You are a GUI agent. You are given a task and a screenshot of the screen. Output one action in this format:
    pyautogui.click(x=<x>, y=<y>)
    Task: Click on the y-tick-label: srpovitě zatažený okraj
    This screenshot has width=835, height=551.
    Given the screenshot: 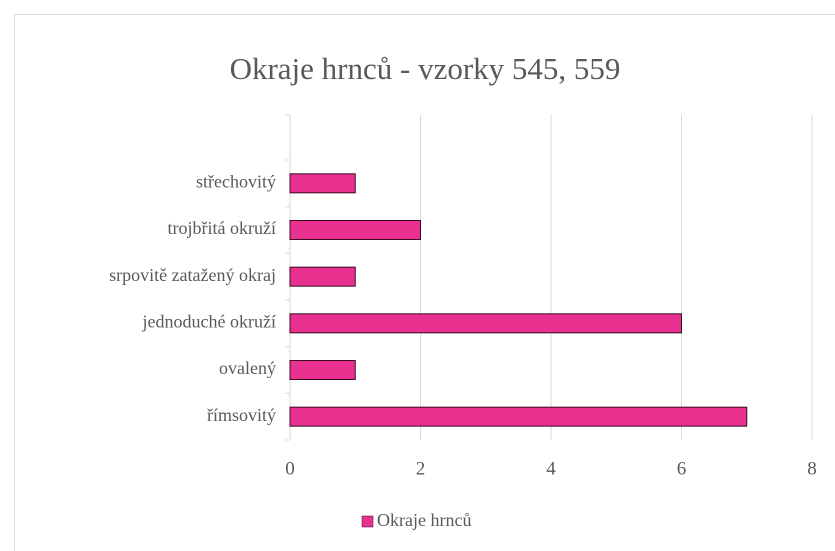 What is the action you would take?
    pyautogui.click(x=192, y=275)
    